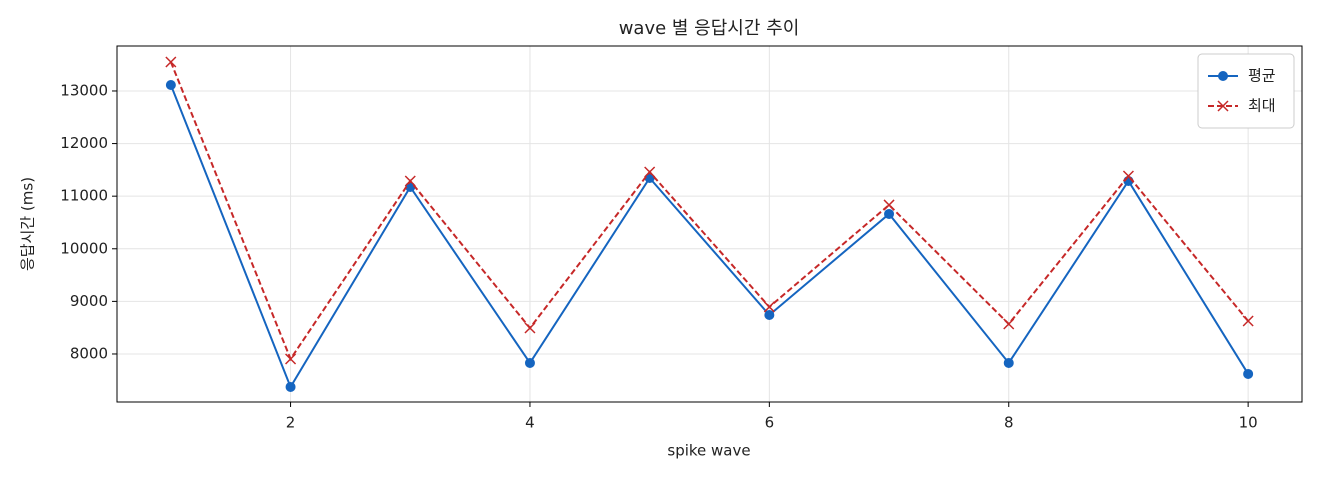 This screenshot has width=1320, height=484. I want to click on legend-label: 최대, so click(1262, 106).